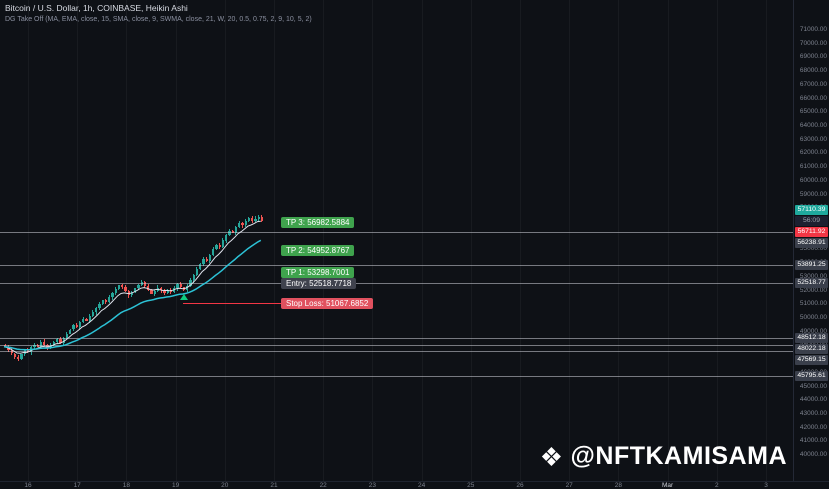 This screenshot has height=489, width=829. I want to click on time-axis-label: 21, so click(274, 485).